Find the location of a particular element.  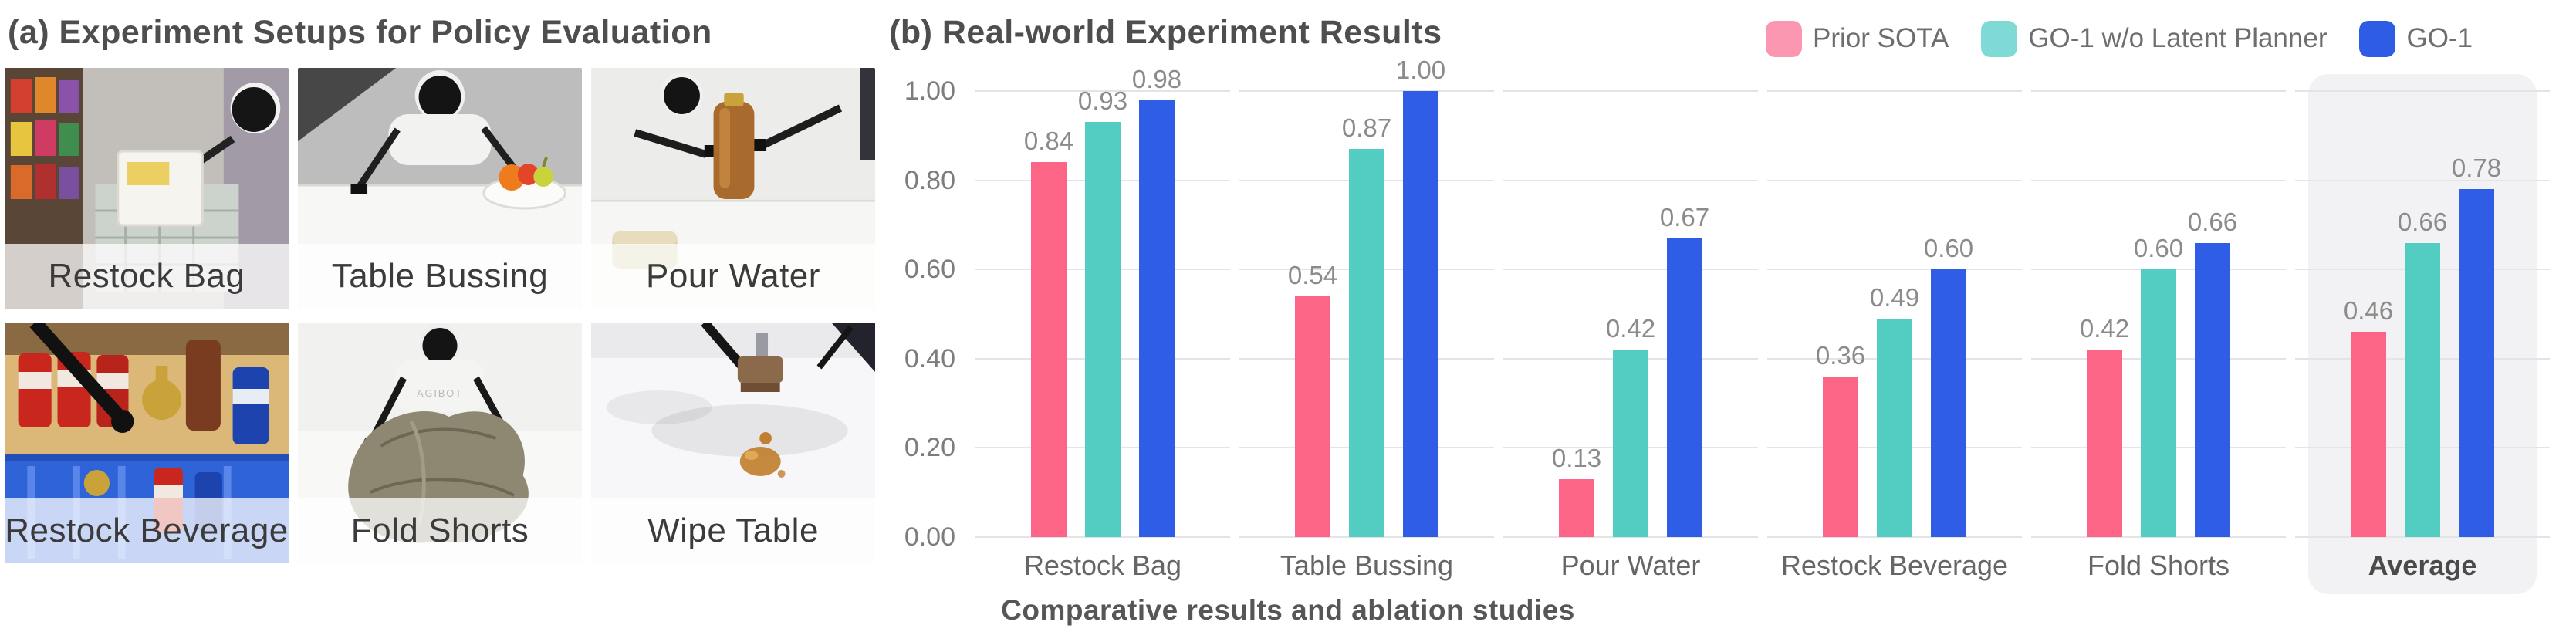

legend-swatch-go-1-w-o-latent-planner is located at coordinates (1999, 38).